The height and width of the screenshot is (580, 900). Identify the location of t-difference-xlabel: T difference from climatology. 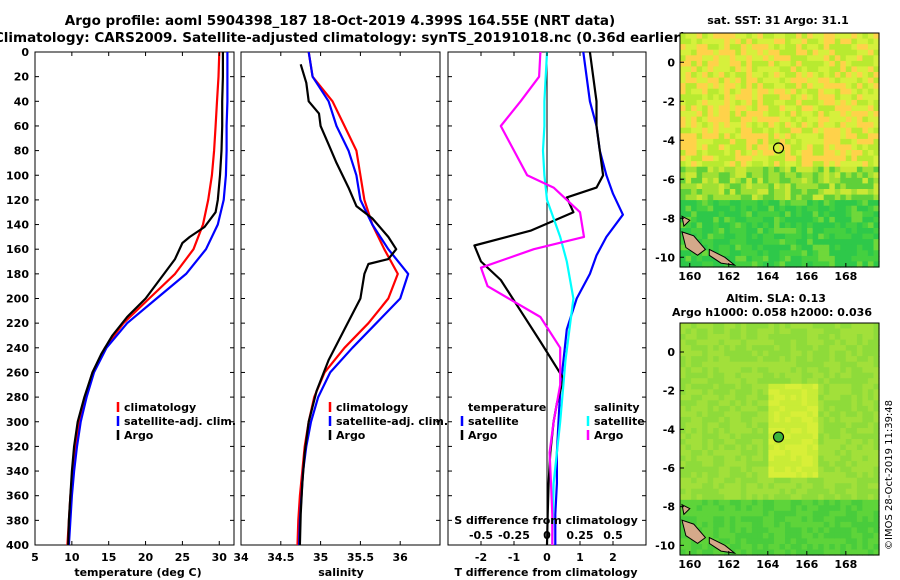
(545, 572).